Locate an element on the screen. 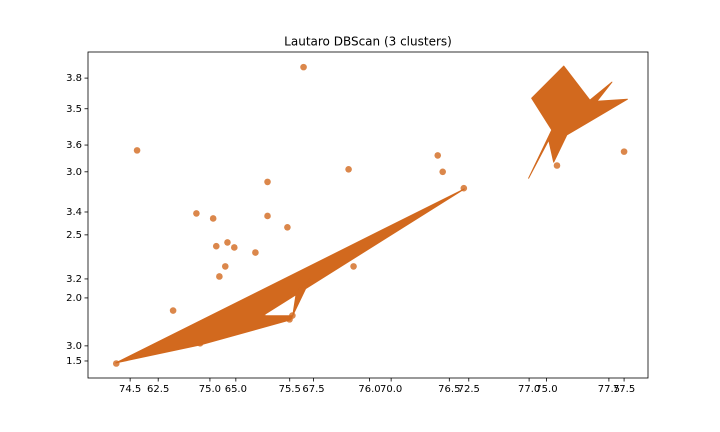 This screenshot has width=720, height=432. y-tick-label: 3.5 is located at coordinates (74, 109).